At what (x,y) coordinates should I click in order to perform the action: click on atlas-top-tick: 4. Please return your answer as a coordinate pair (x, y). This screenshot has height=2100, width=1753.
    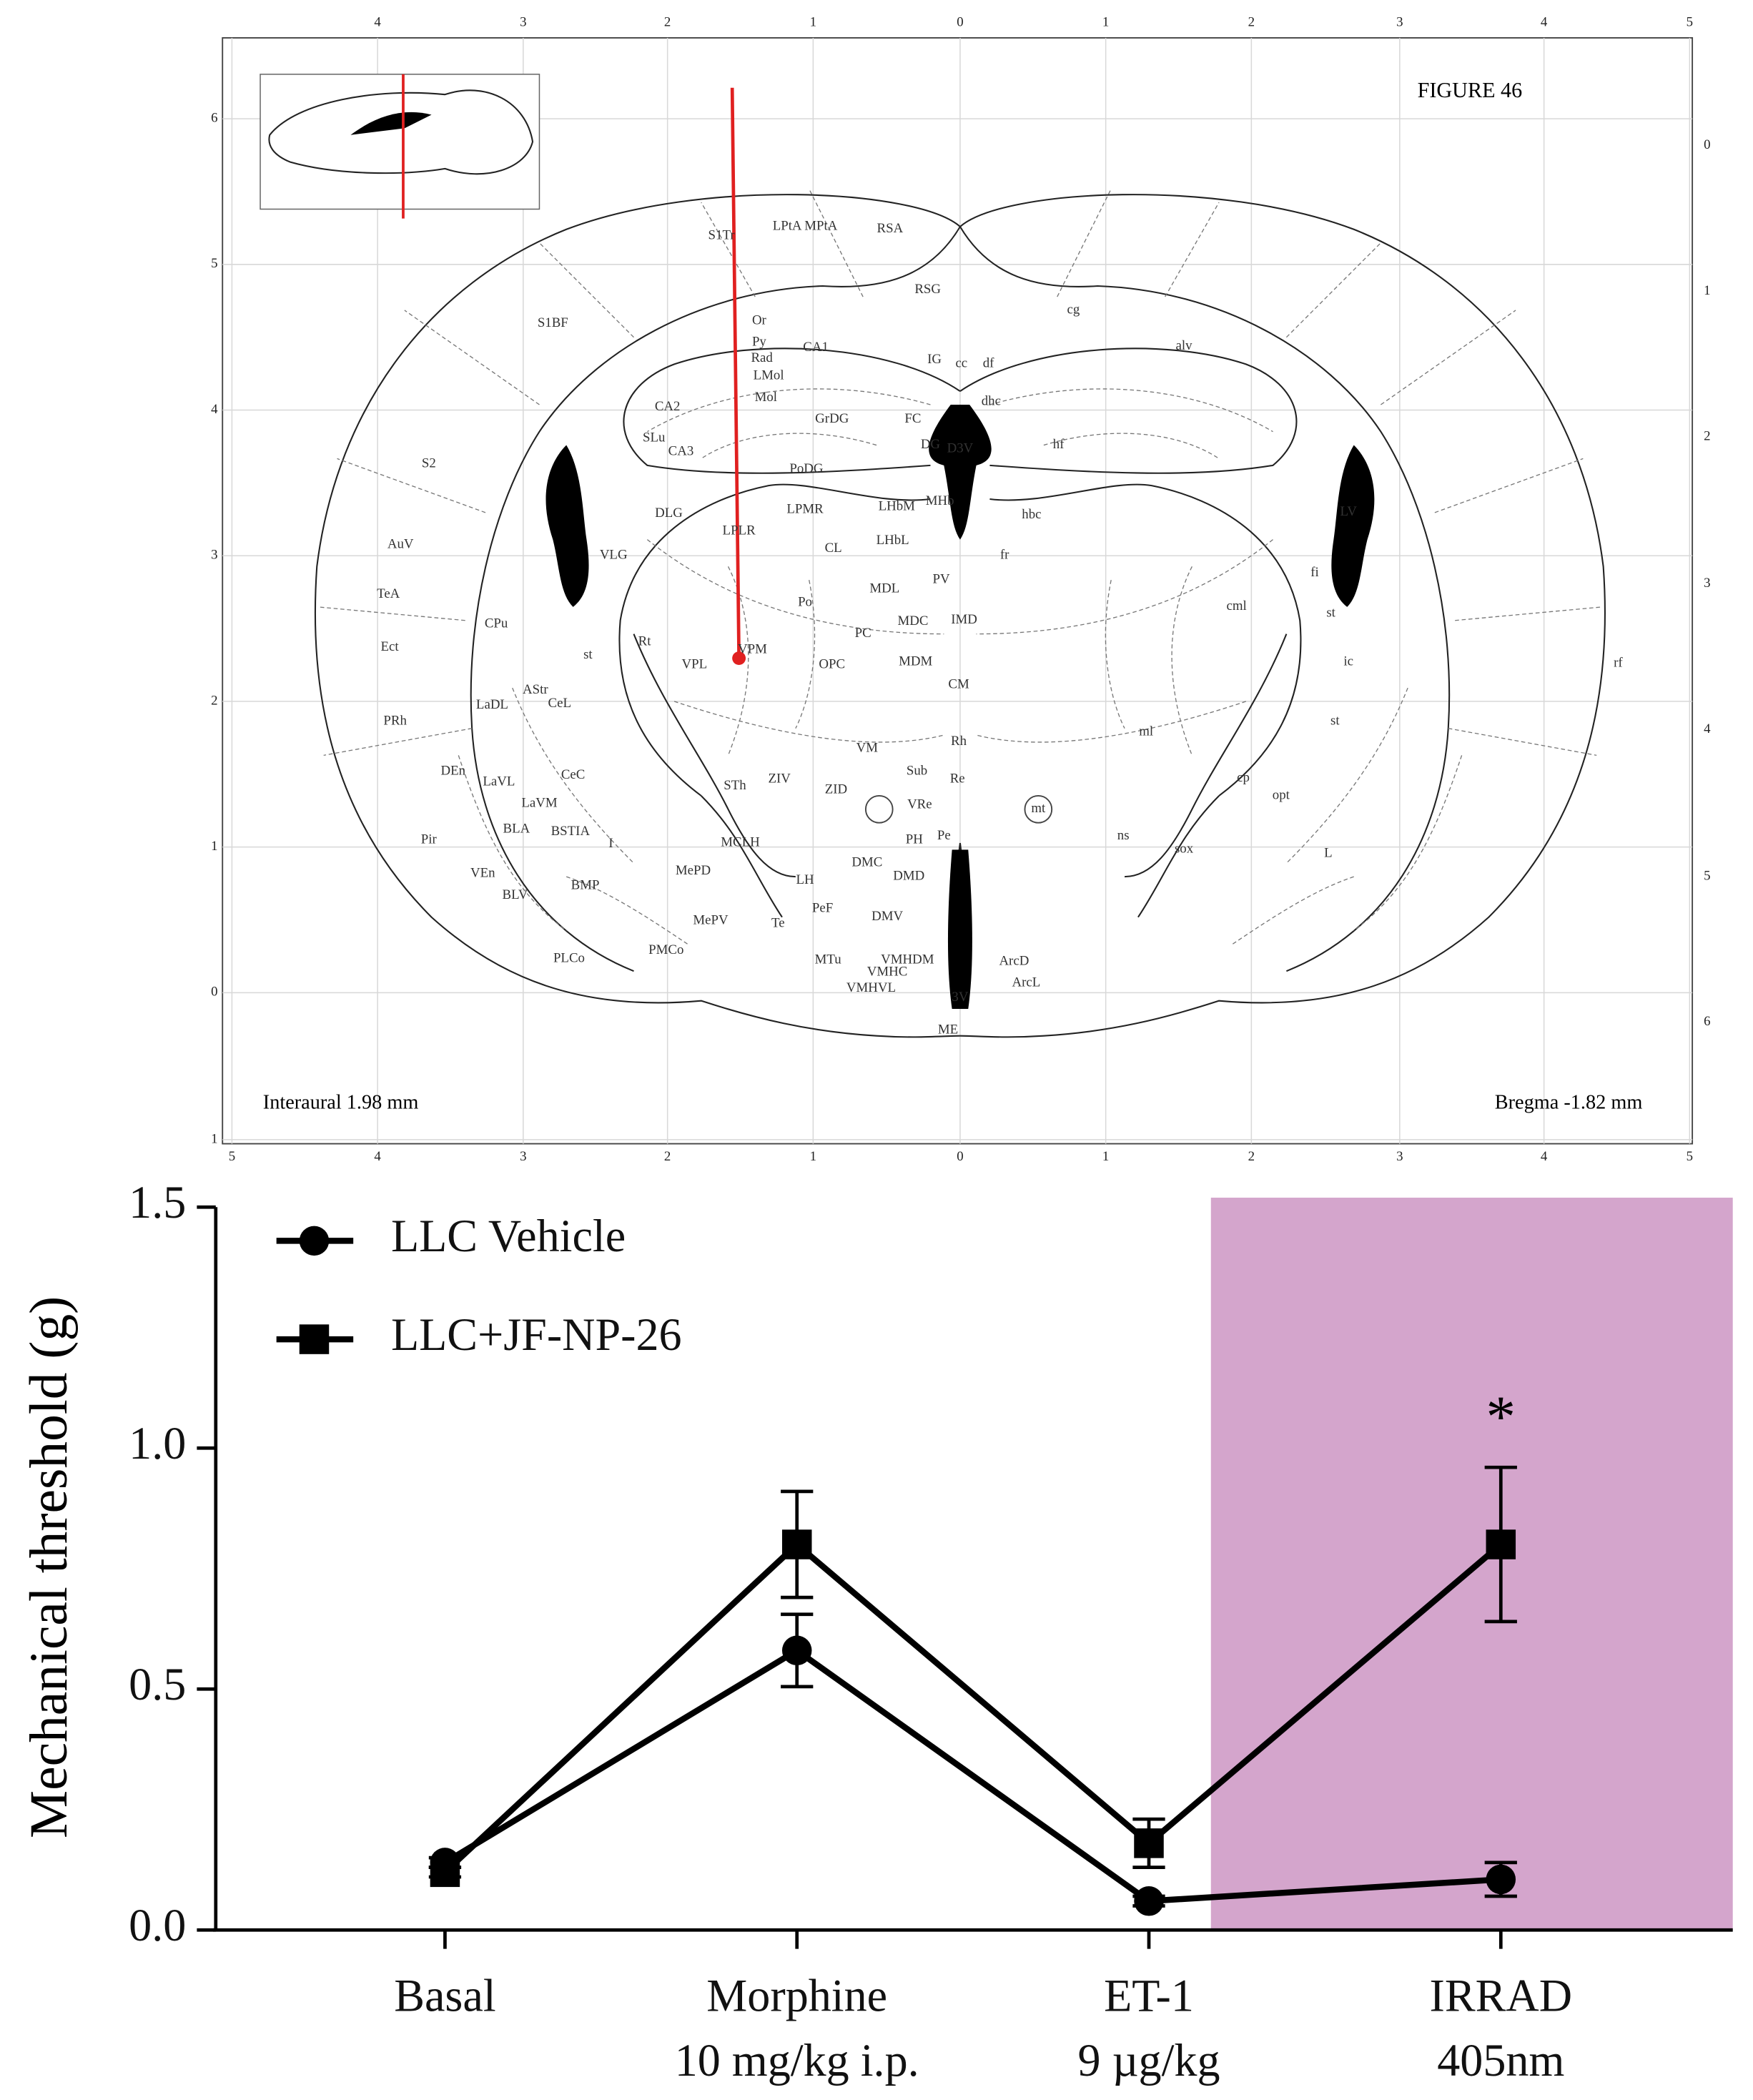
    Looking at the image, I should click on (1544, 22).